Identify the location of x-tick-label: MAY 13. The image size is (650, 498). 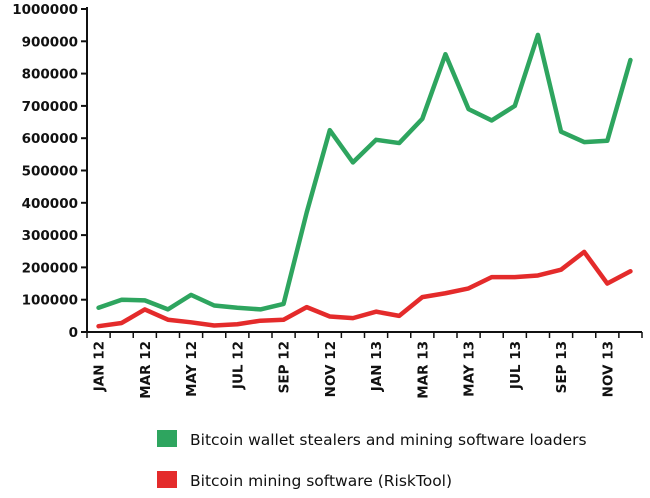
(470, 369).